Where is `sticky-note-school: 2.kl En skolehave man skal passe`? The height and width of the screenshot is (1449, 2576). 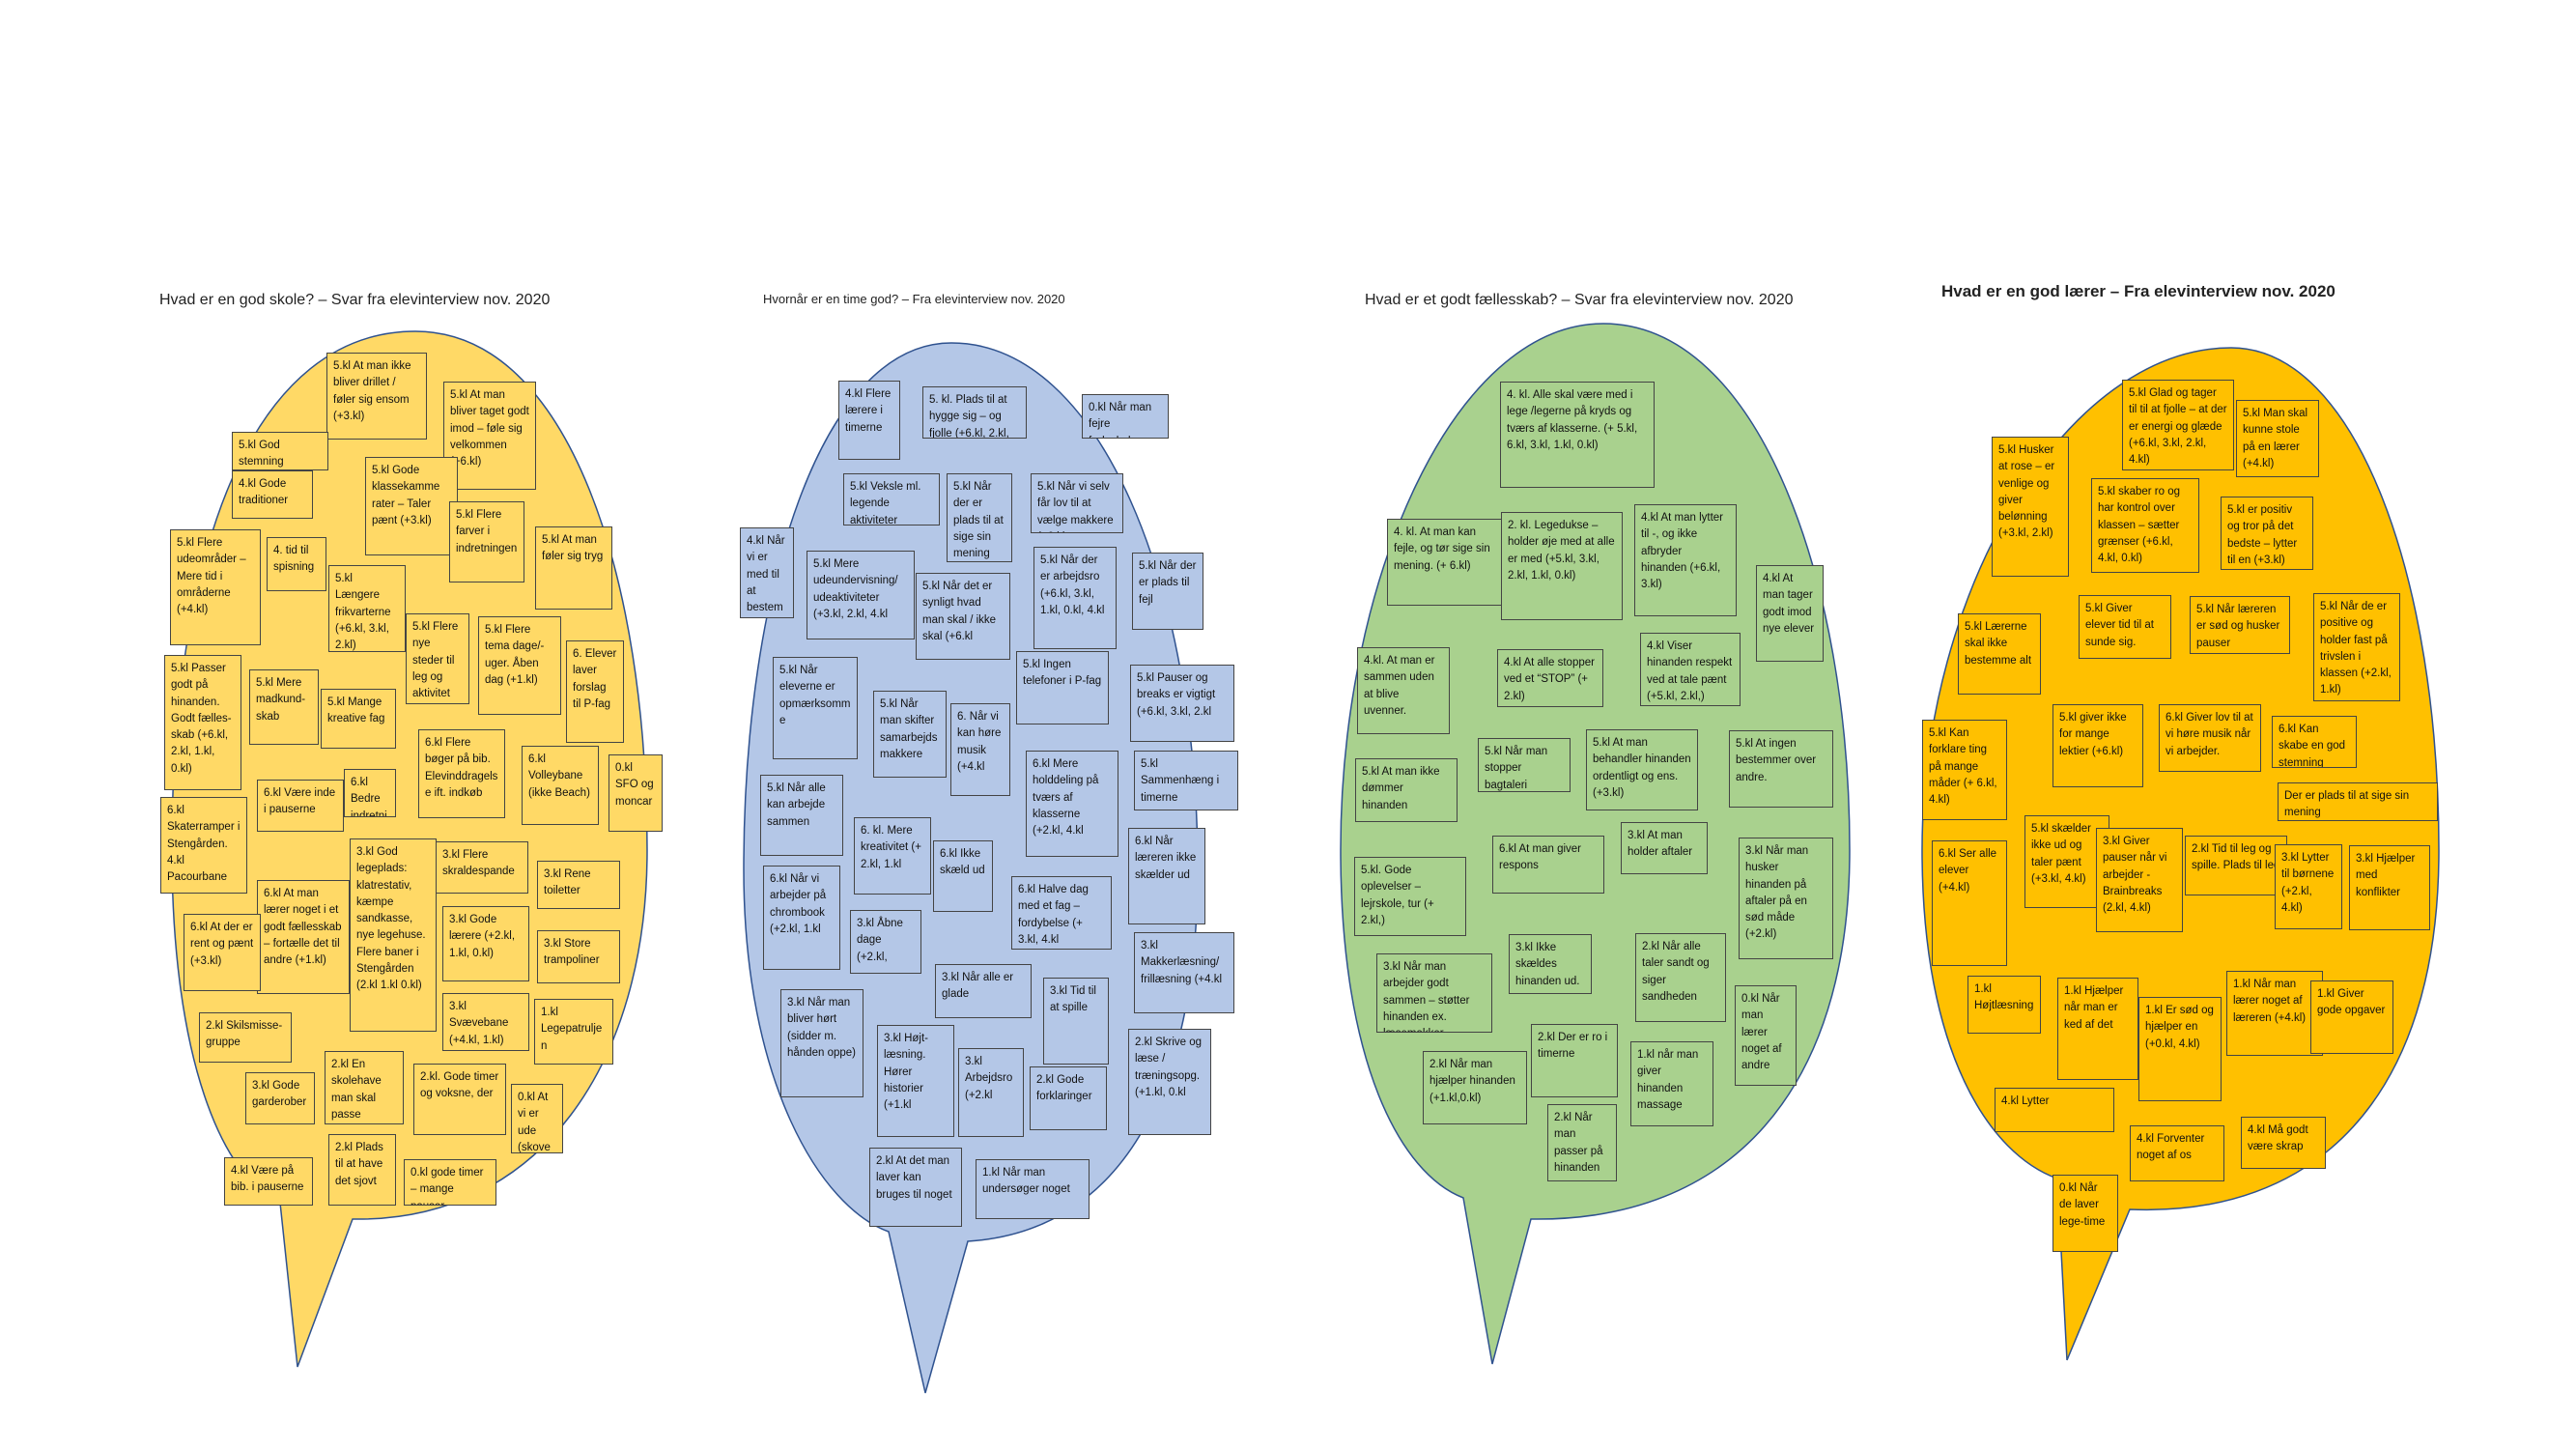 sticky-note-school: 2.kl En skolehave man skal passe is located at coordinates (364, 1087).